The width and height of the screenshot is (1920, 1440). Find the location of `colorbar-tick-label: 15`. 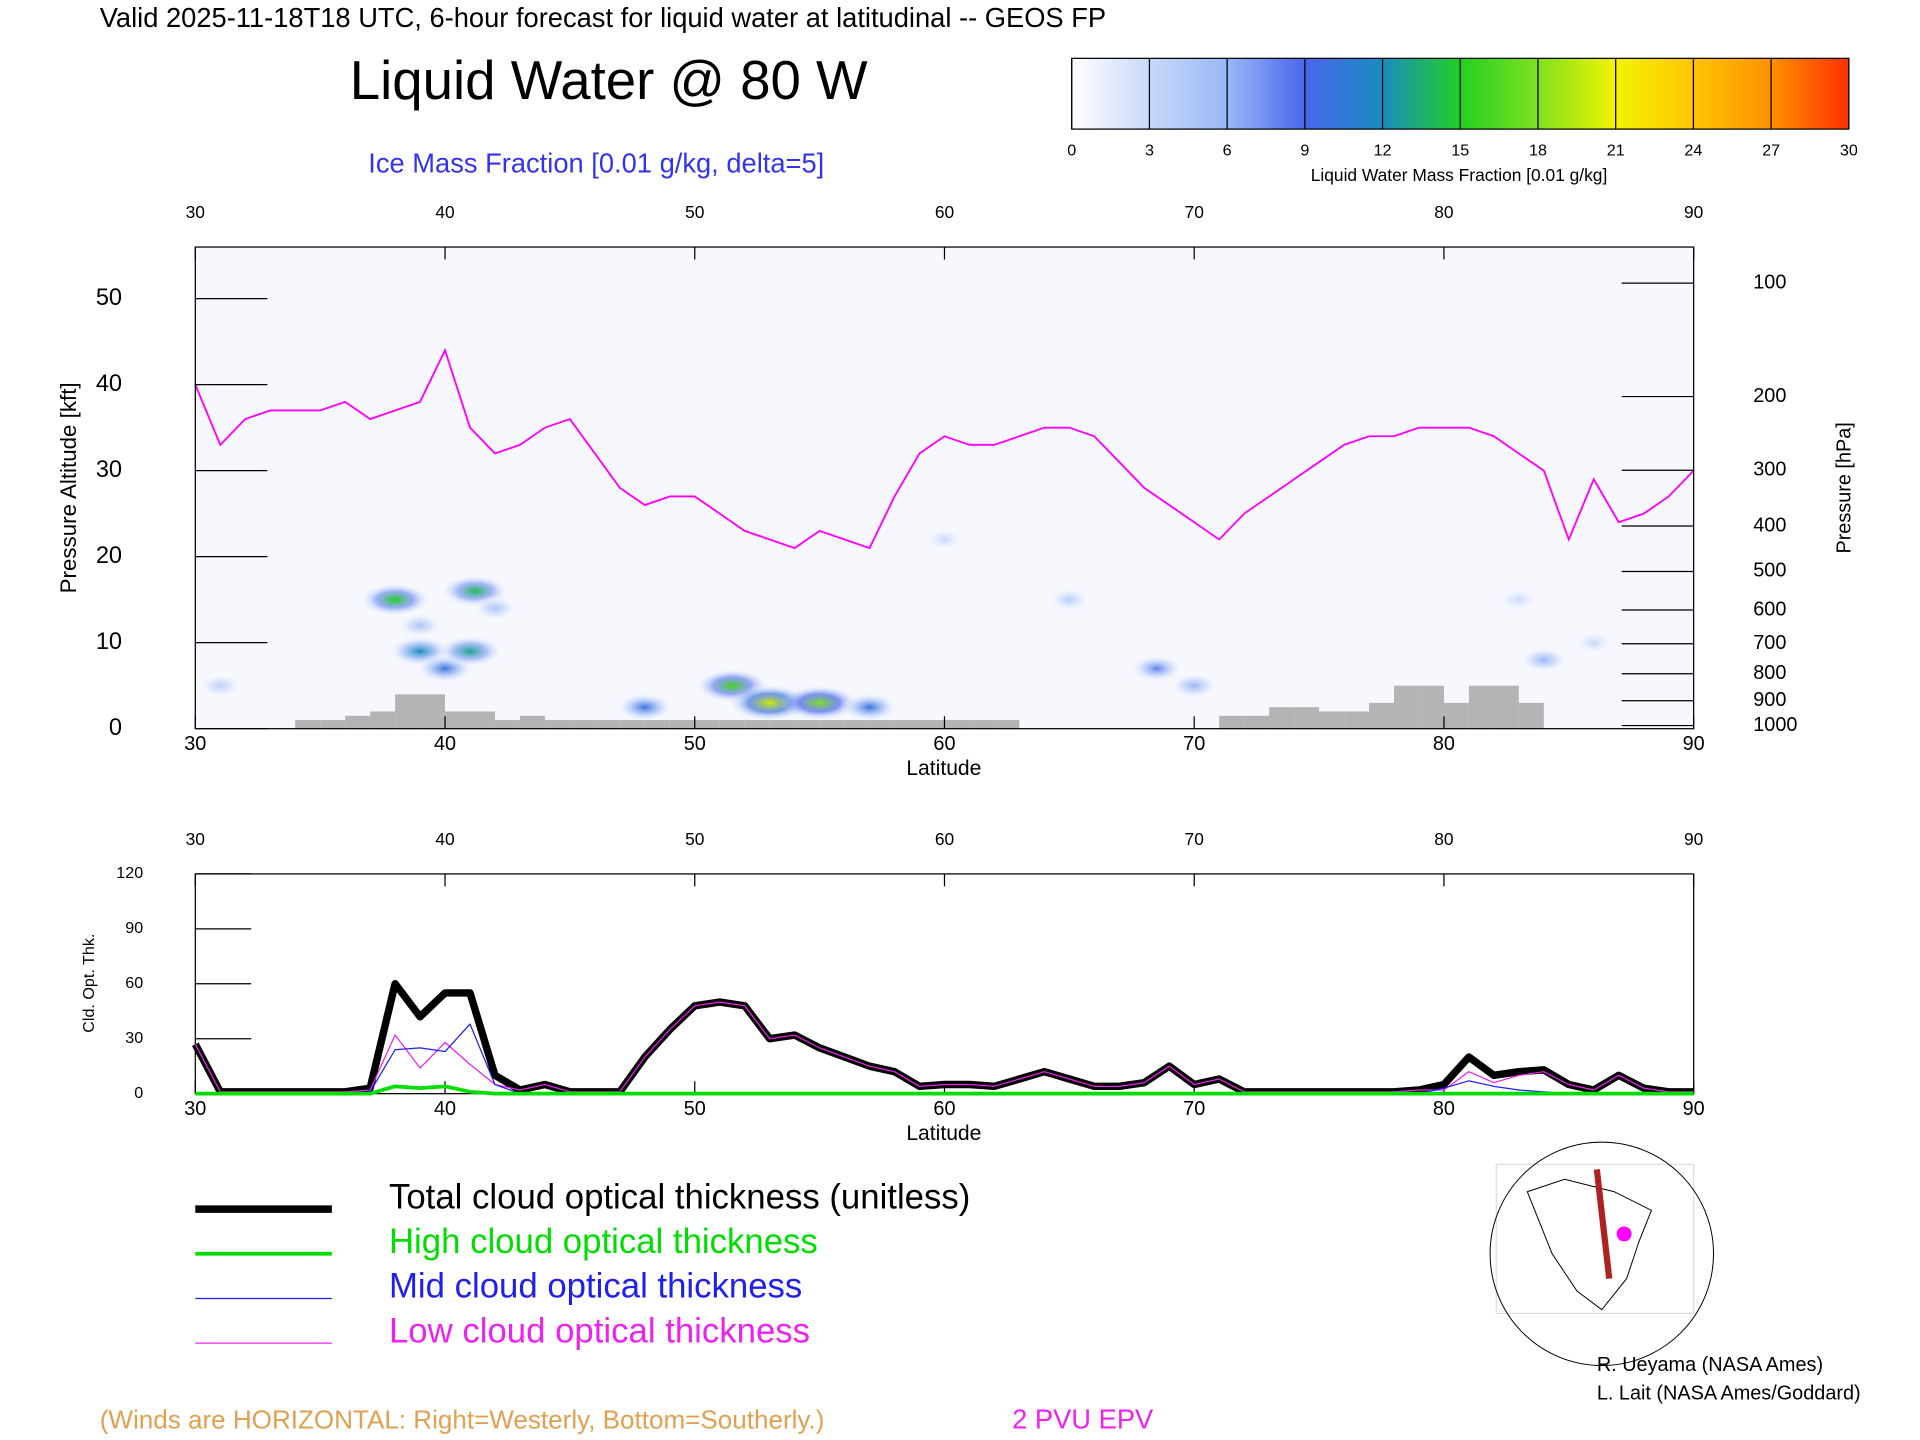

colorbar-tick-label: 15 is located at coordinates (1460, 151).